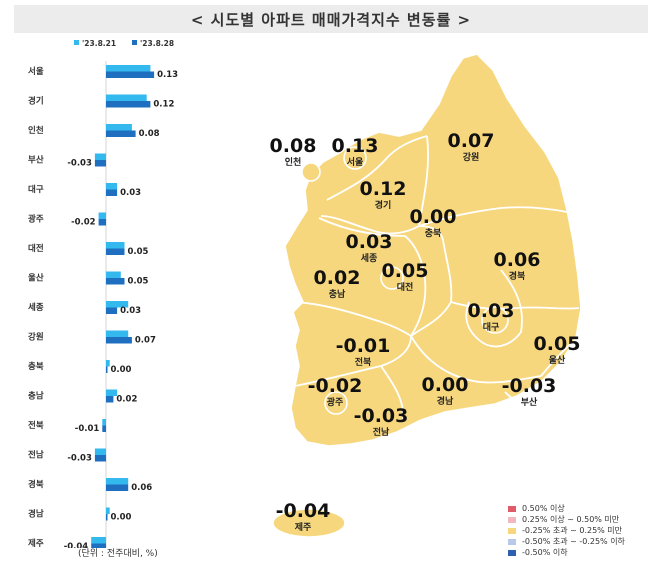  What do you see at coordinates (36, 514) in the screenshot?
I see `category-label: 경남` at bounding box center [36, 514].